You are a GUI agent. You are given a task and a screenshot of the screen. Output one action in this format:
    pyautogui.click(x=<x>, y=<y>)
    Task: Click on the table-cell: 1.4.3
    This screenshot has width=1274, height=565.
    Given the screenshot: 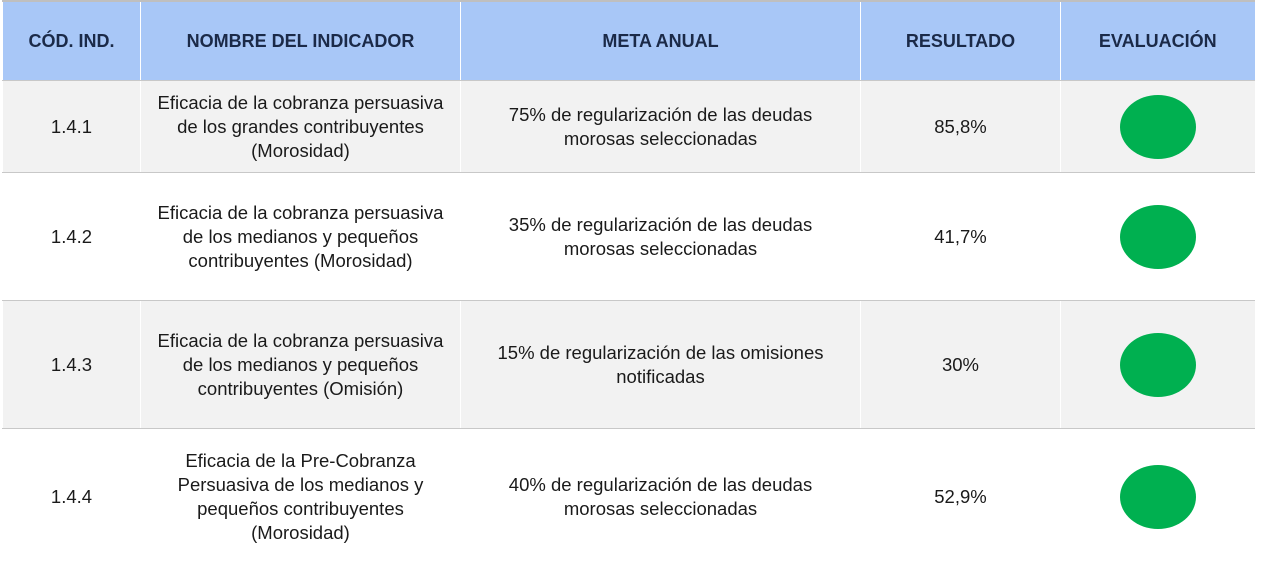 What is the action you would take?
    pyautogui.click(x=71, y=364)
    